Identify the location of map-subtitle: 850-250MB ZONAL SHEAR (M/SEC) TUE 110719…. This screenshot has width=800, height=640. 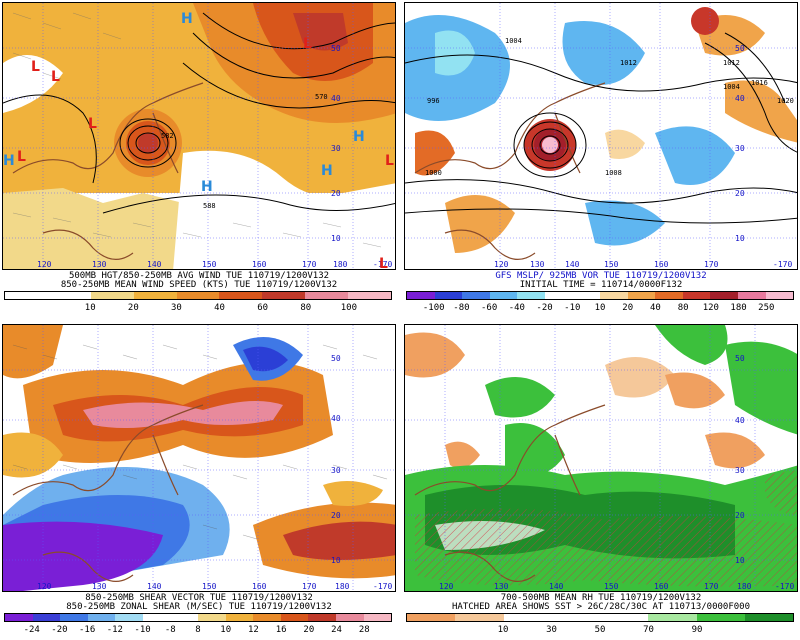
(199, 607).